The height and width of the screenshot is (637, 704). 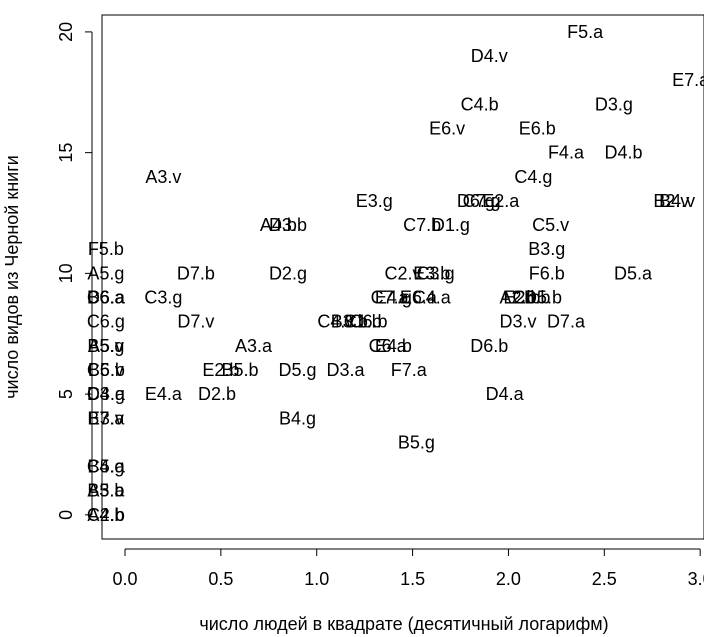 I want to click on data-point-label: D3.v, so click(x=518, y=322).